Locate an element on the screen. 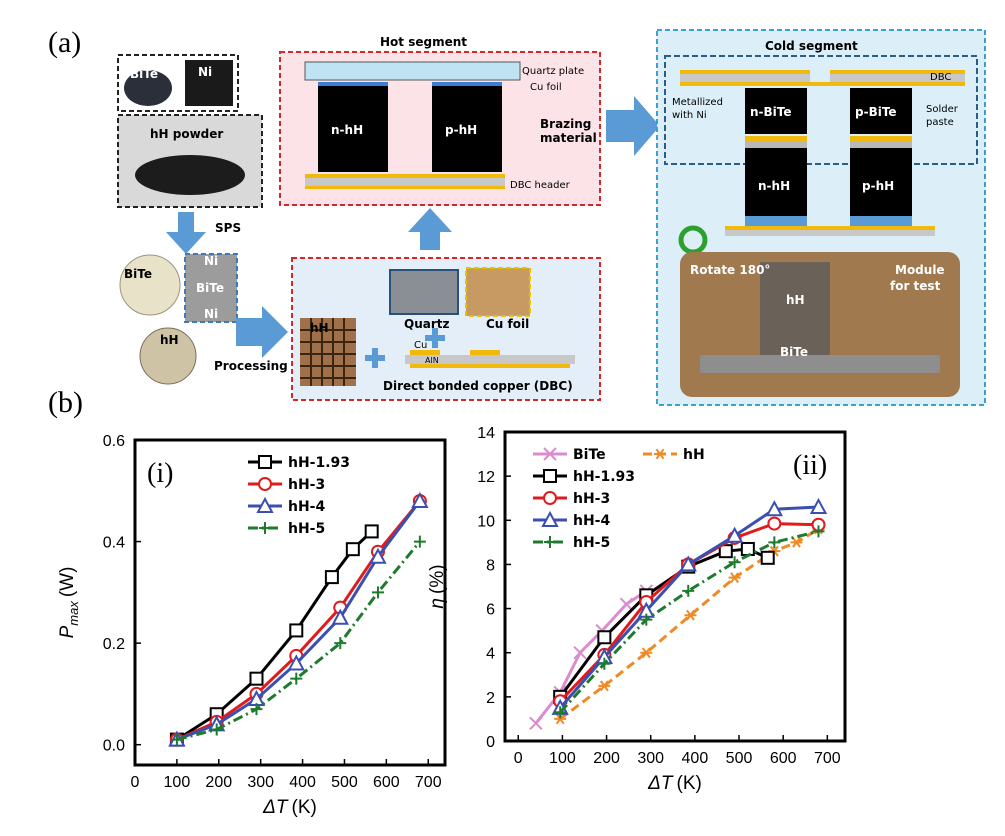  label: Brazing is located at coordinates (565, 124).